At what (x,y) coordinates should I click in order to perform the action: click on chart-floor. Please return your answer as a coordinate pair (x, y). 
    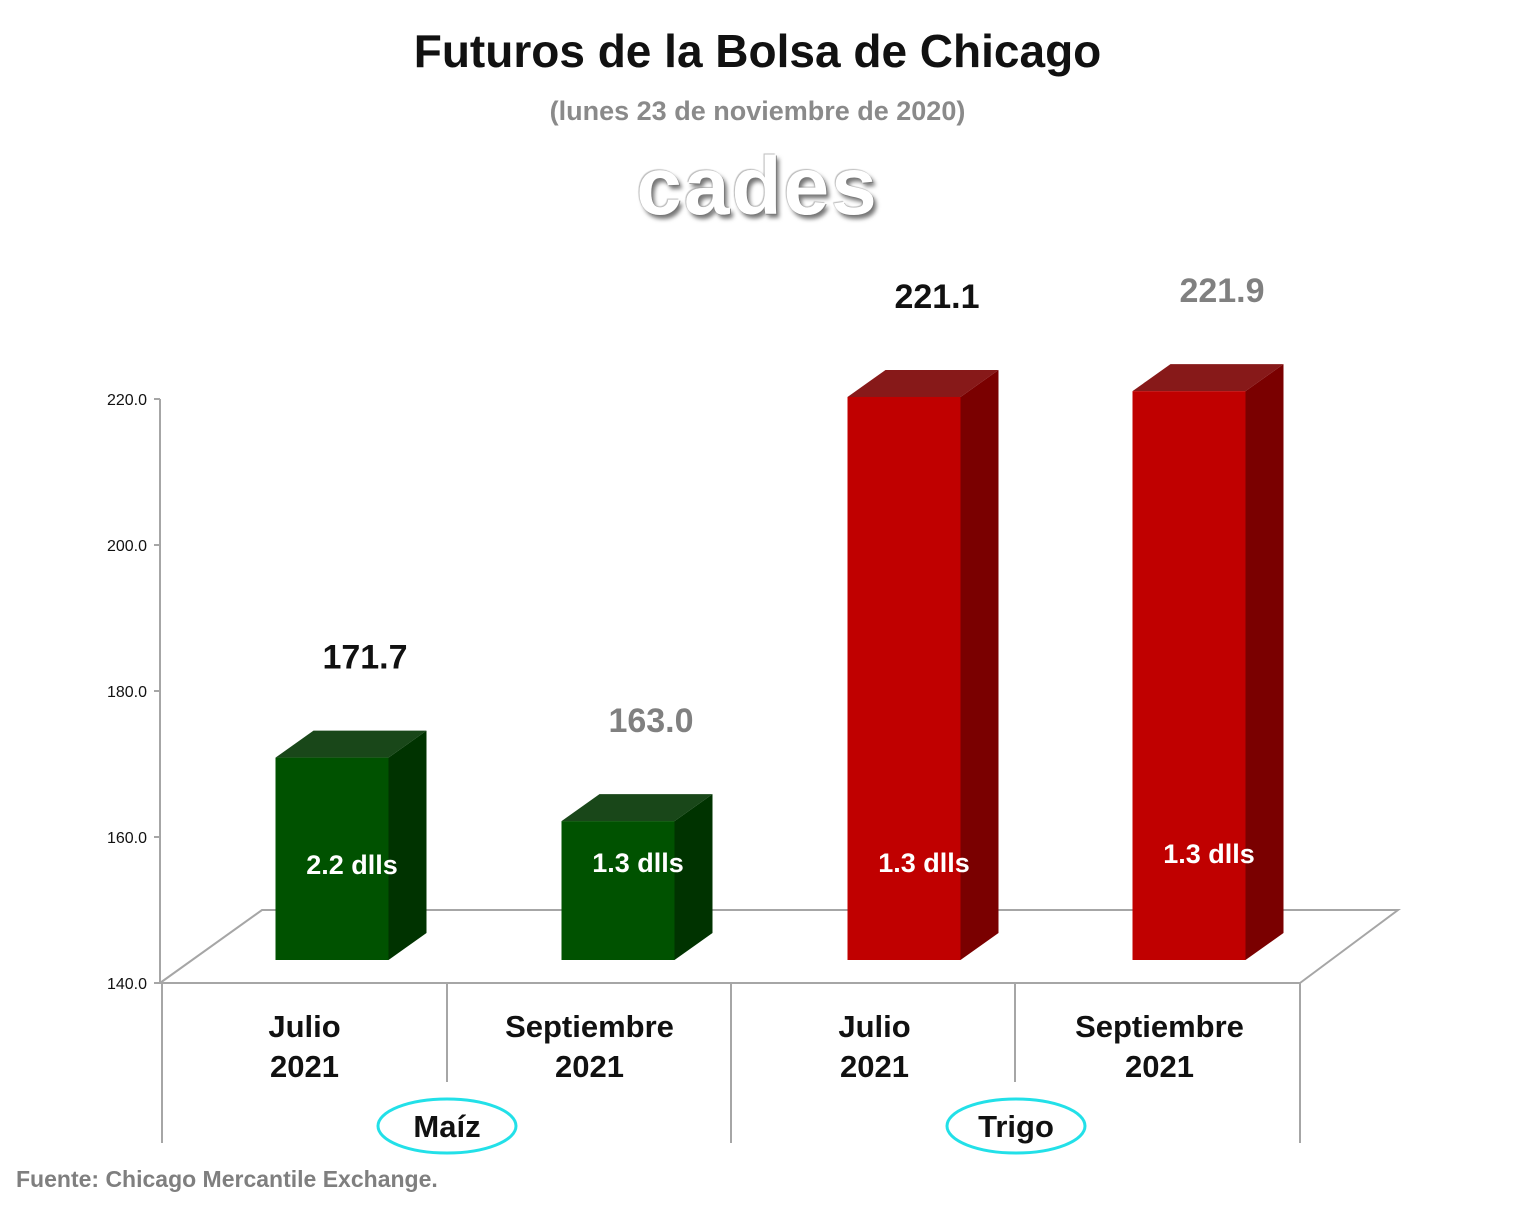
    Looking at the image, I should click on (780, 946).